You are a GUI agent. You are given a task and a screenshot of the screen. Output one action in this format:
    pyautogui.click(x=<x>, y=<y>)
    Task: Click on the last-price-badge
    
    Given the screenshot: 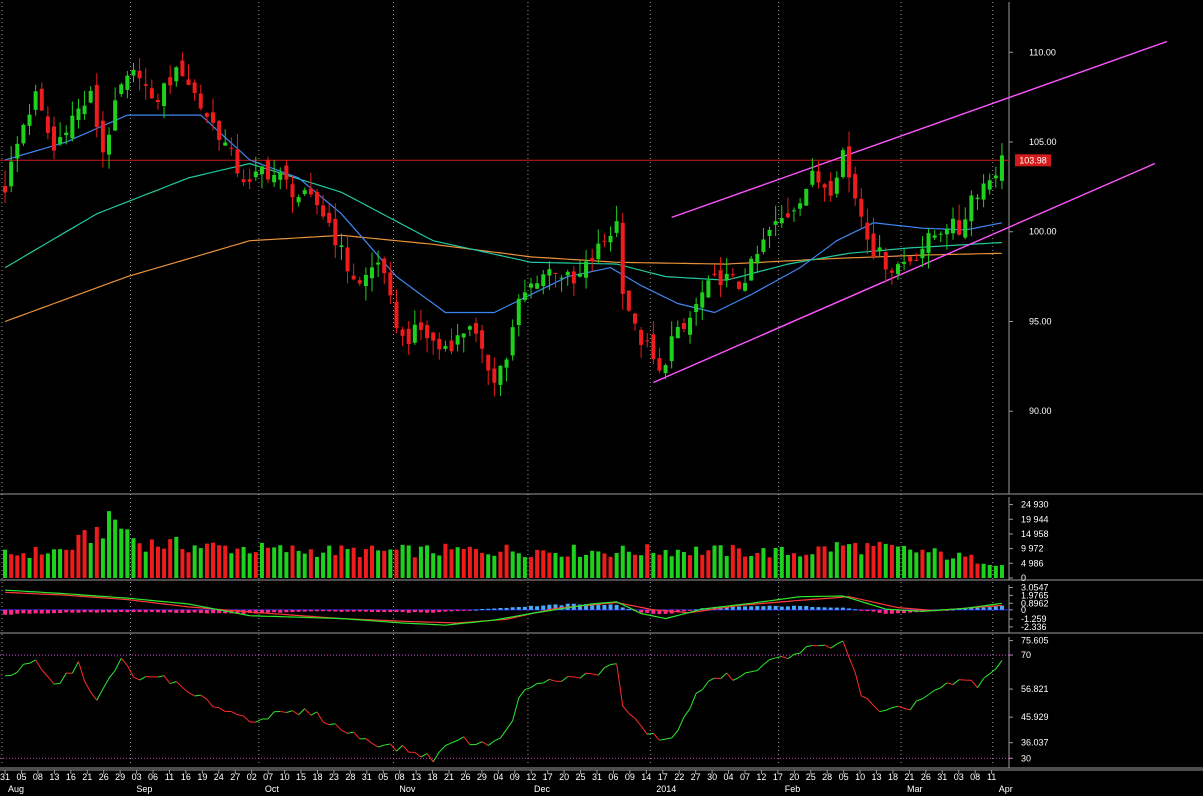 What is the action you would take?
    pyautogui.click(x=1033, y=160)
    